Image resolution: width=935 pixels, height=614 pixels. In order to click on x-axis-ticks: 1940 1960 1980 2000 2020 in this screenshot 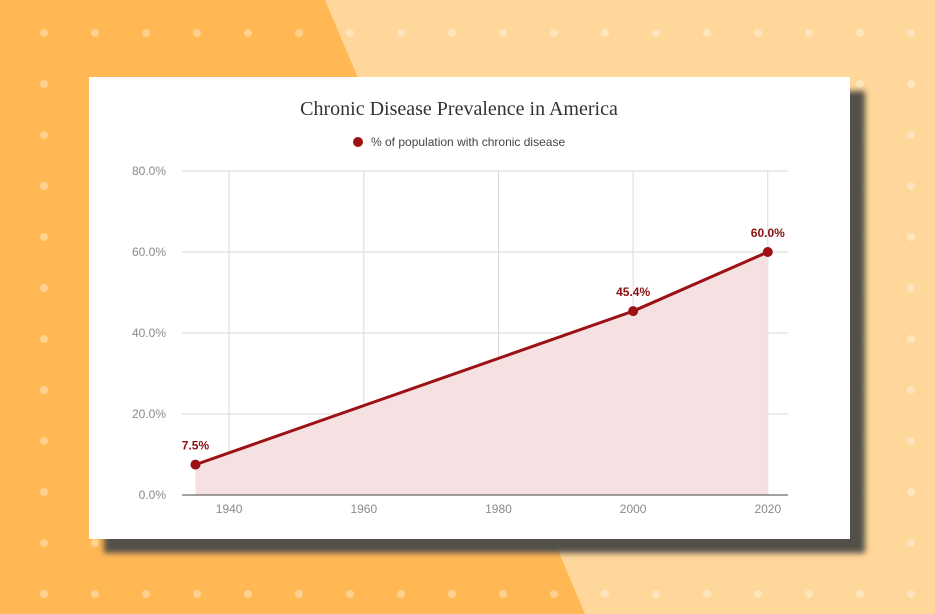, I will do `click(499, 509)`.